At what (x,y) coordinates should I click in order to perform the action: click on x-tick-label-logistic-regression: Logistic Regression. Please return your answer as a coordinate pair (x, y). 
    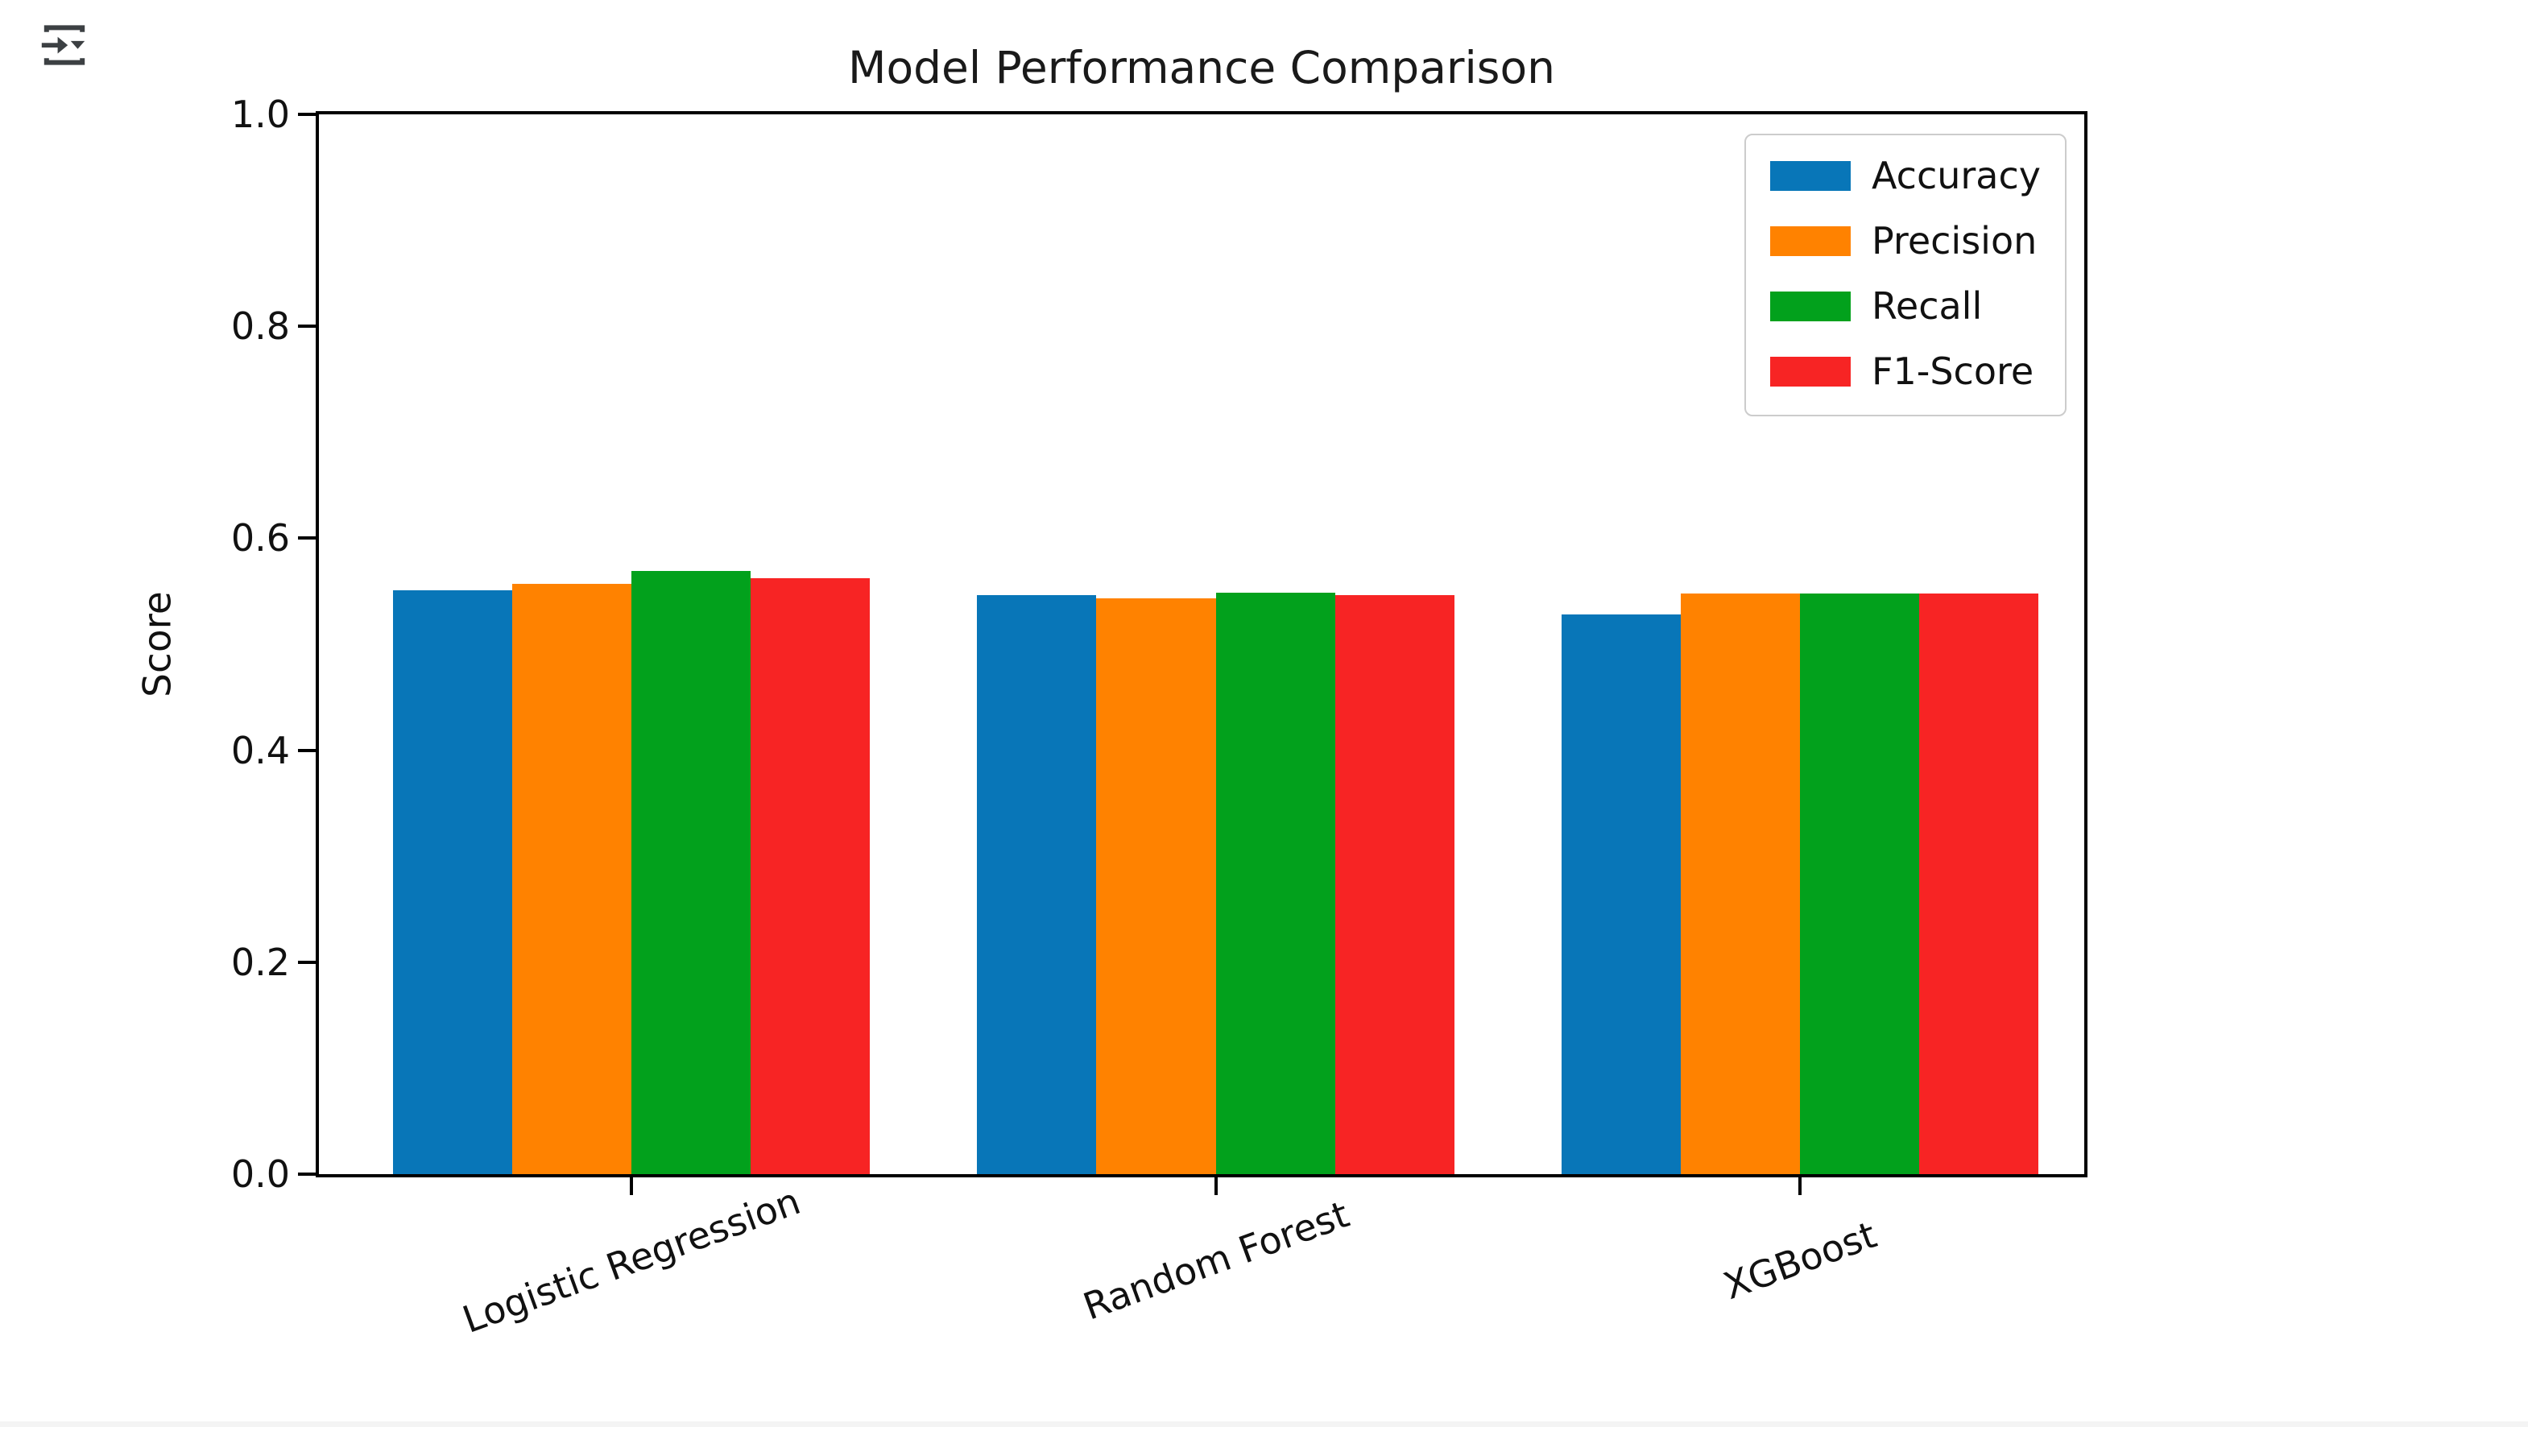
    Looking at the image, I should click on (631, 1260).